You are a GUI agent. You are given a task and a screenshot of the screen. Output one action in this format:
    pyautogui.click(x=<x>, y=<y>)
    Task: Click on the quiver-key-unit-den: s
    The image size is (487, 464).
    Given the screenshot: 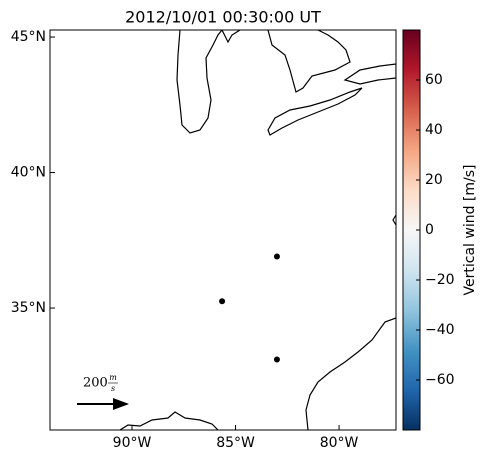 What is the action you would take?
    pyautogui.click(x=113, y=388)
    